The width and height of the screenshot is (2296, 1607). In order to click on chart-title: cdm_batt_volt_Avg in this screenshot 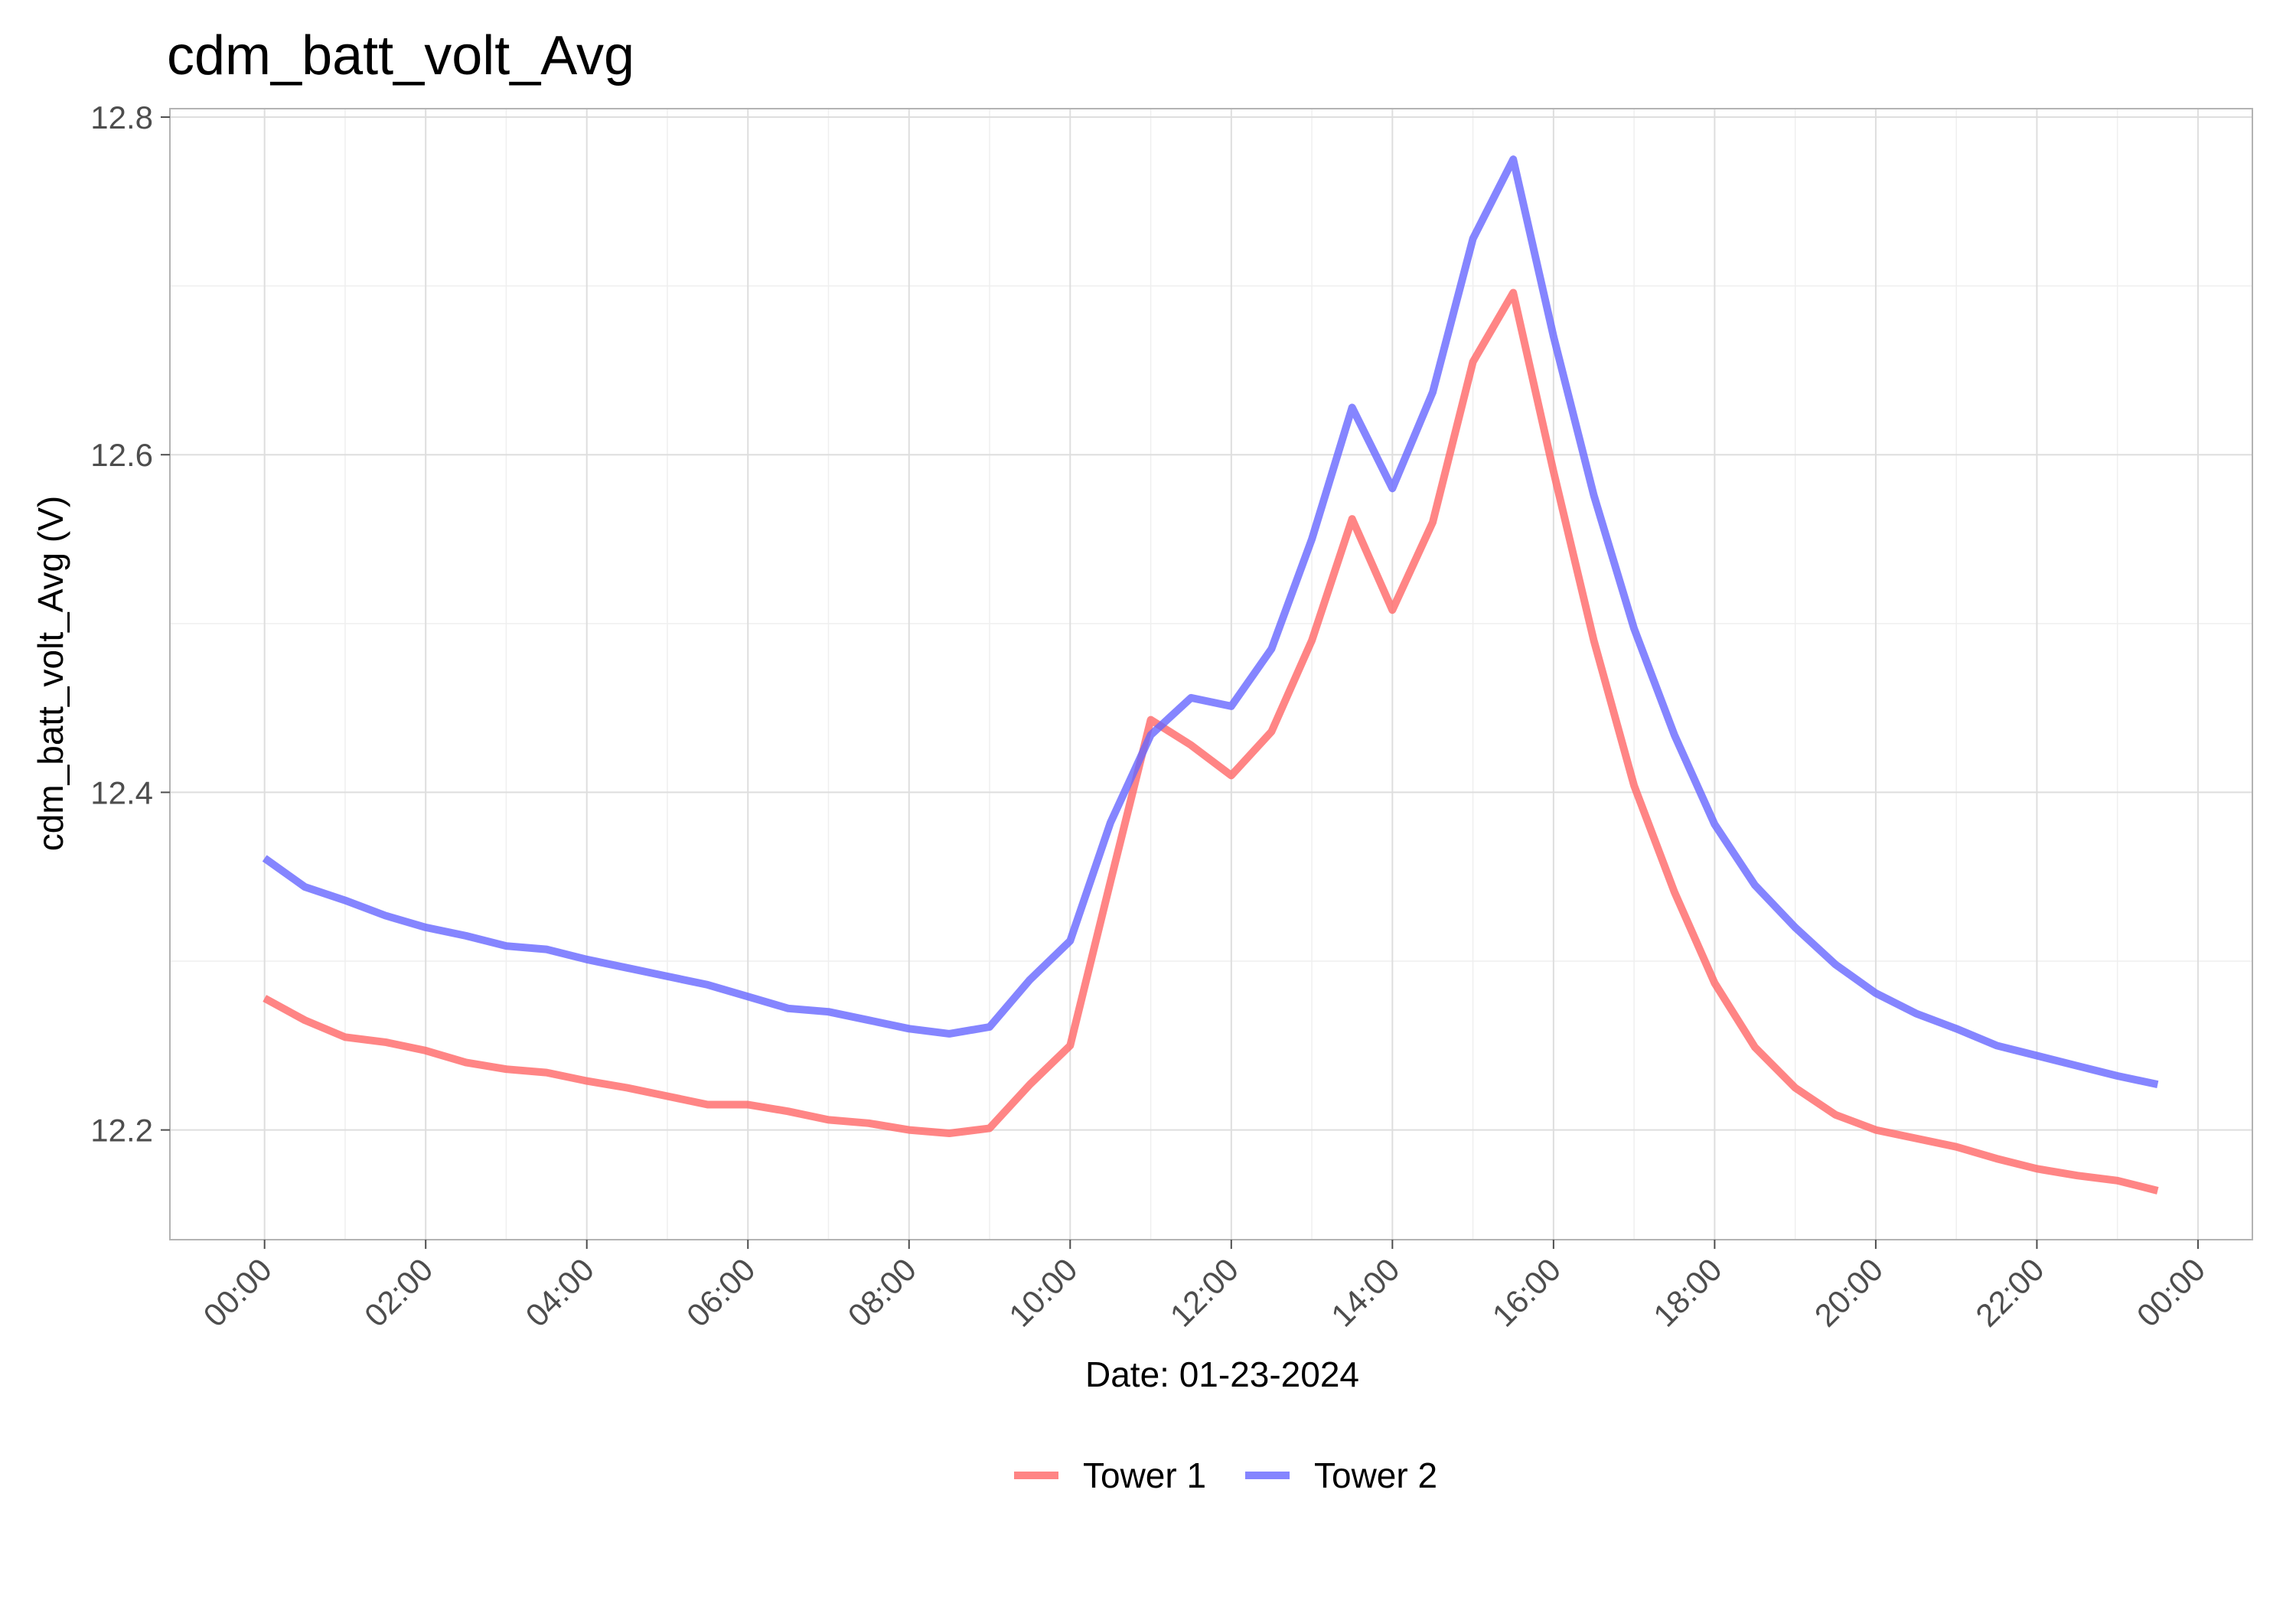, I will do `click(400, 55)`.